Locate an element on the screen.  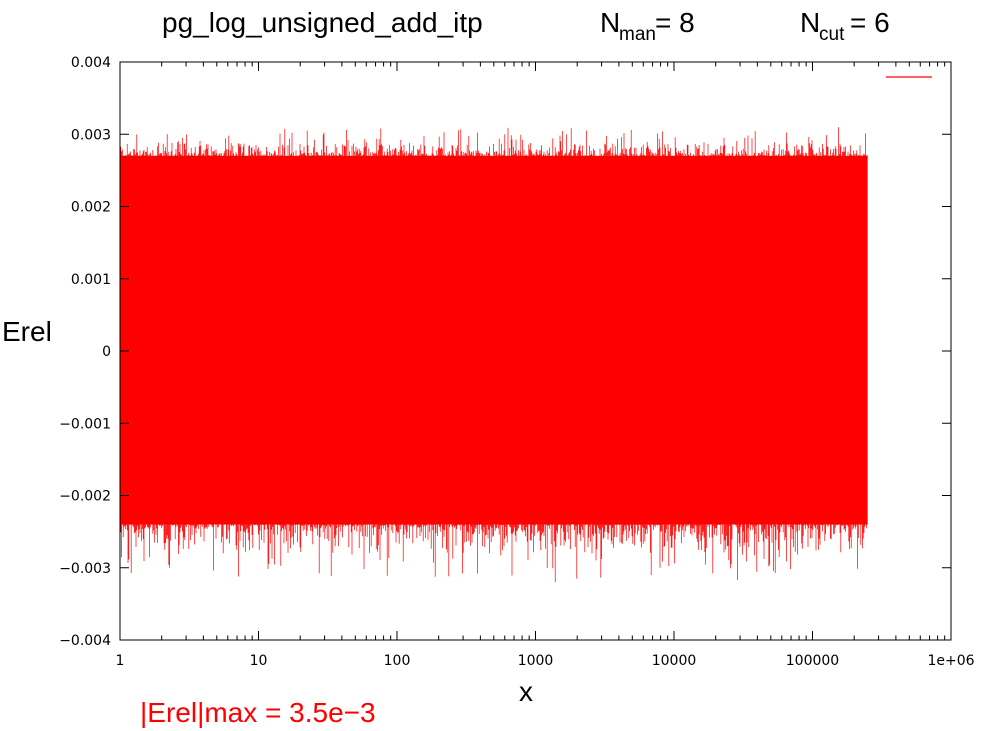
x-tick-label: 100000 is located at coordinates (812, 661).